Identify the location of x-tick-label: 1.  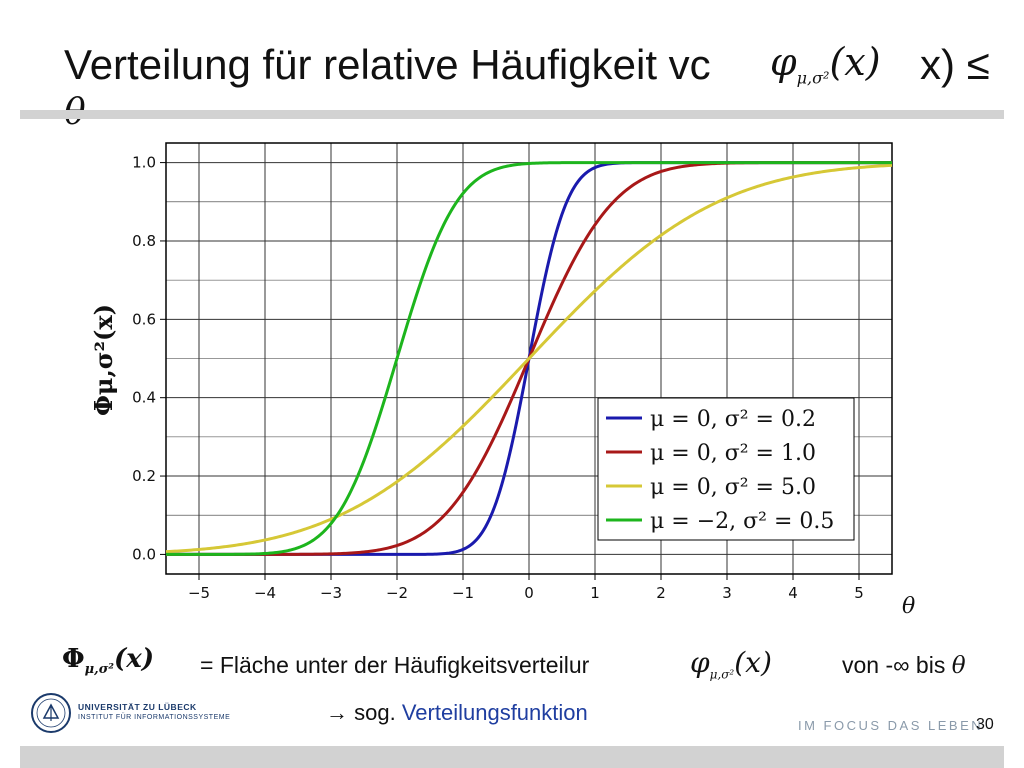
(595, 593).